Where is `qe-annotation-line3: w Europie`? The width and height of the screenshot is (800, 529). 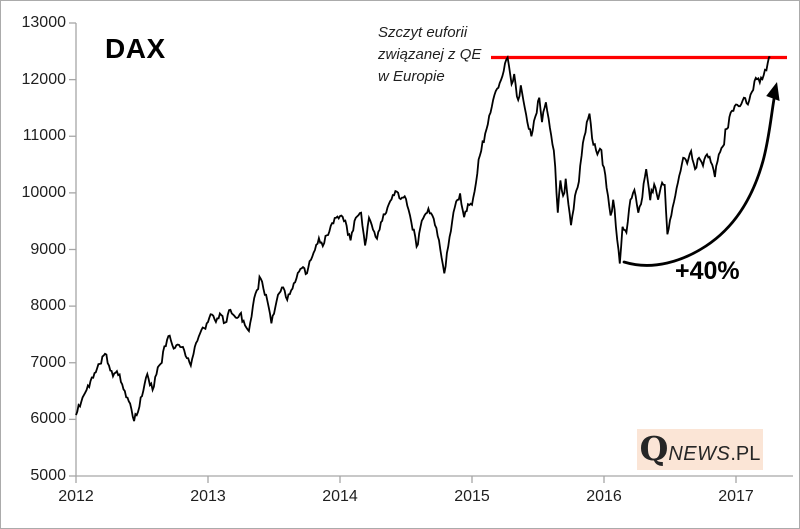
qe-annotation-line3: w Europie is located at coordinates (411, 76).